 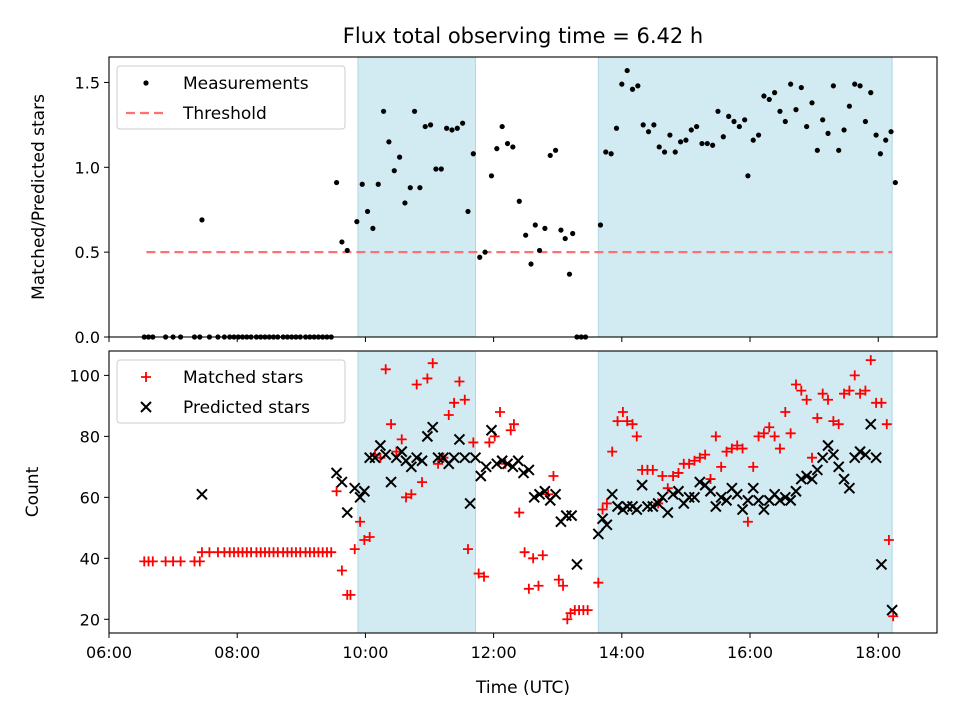 I want to click on legend-marker-plus, so click(x=146, y=377).